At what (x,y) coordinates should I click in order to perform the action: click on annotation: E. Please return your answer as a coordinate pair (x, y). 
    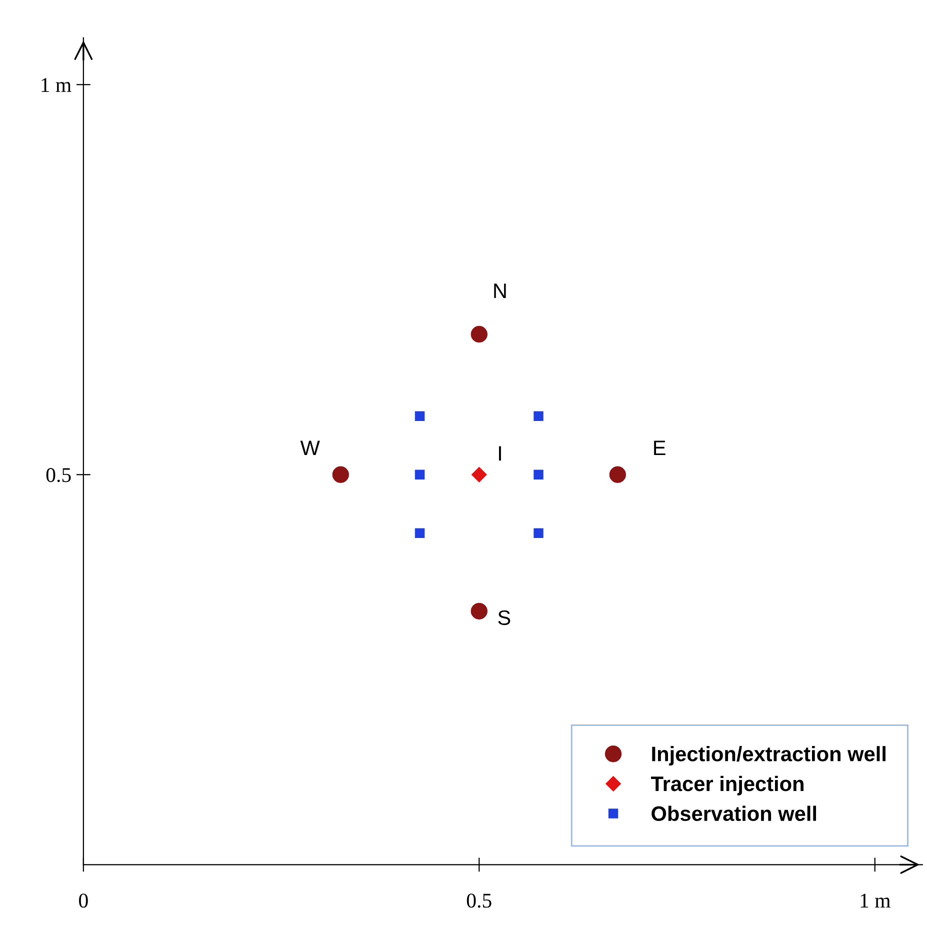
    Looking at the image, I should click on (660, 448).